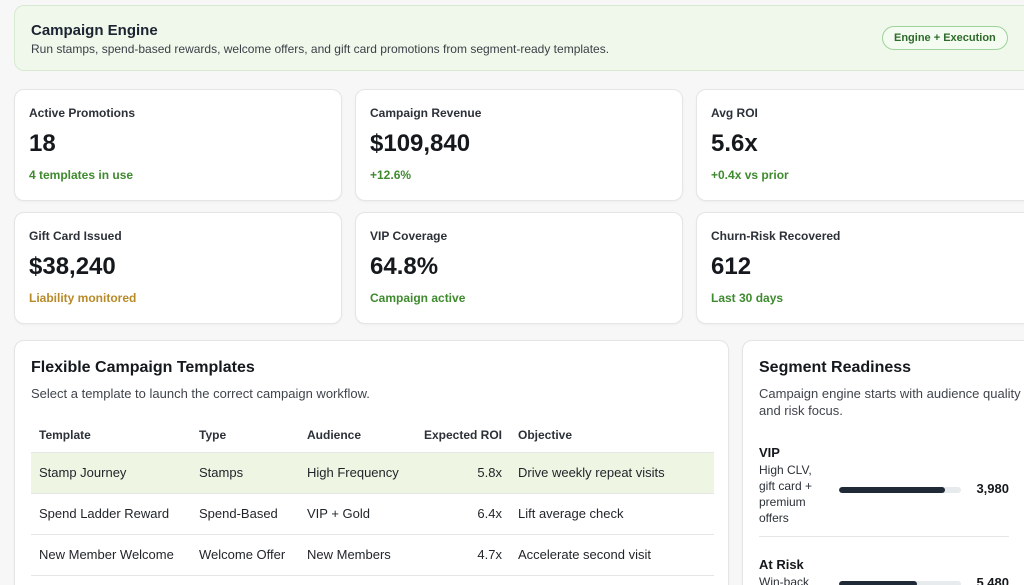 This screenshot has width=1024, height=585. I want to click on stat-card-campaign-revenue: Campaign Revenue $109,840 +12.6%, so click(519, 145).